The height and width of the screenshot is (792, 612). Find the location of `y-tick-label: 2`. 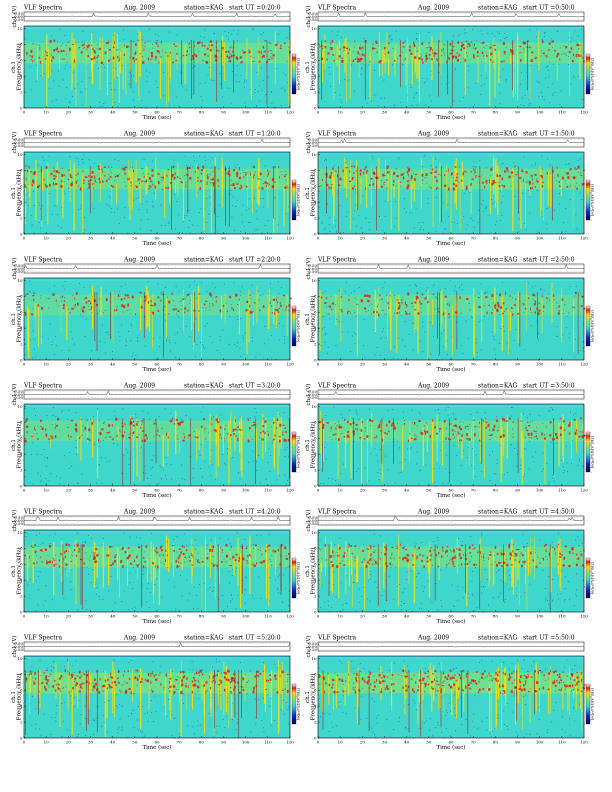

y-tick-label: 2 is located at coordinates (21, 469).